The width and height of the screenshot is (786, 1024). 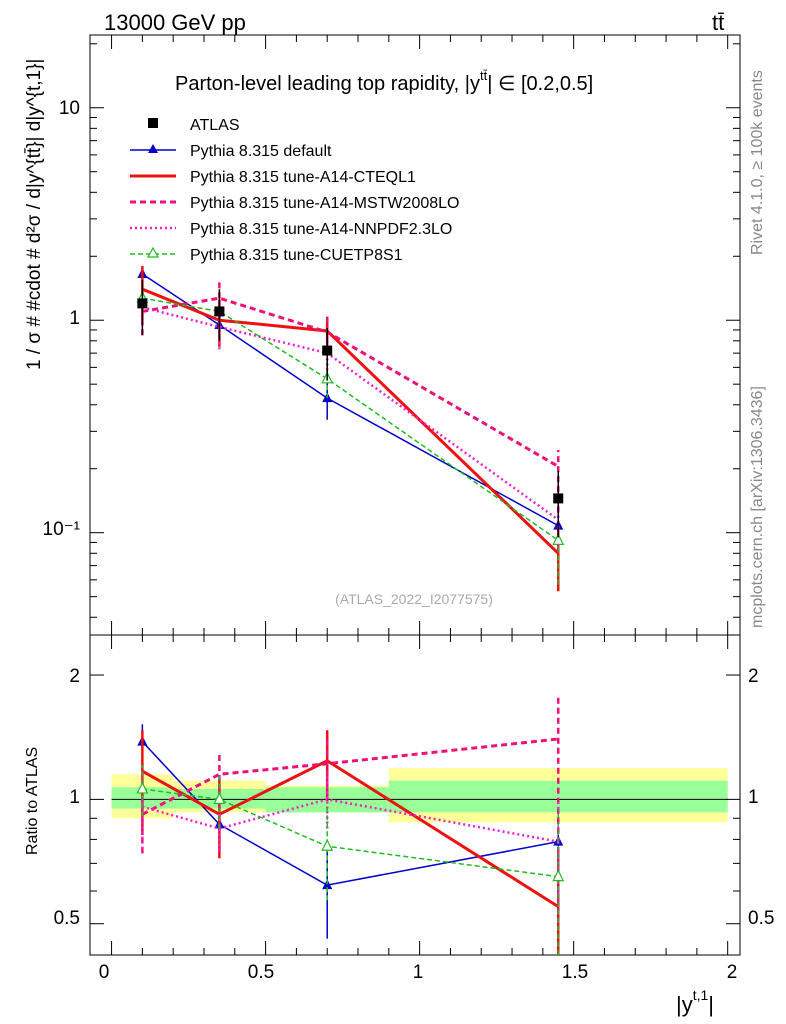 I want to click on ratio-y-tick-label-0.5-right: 0.5, so click(x=761, y=918).